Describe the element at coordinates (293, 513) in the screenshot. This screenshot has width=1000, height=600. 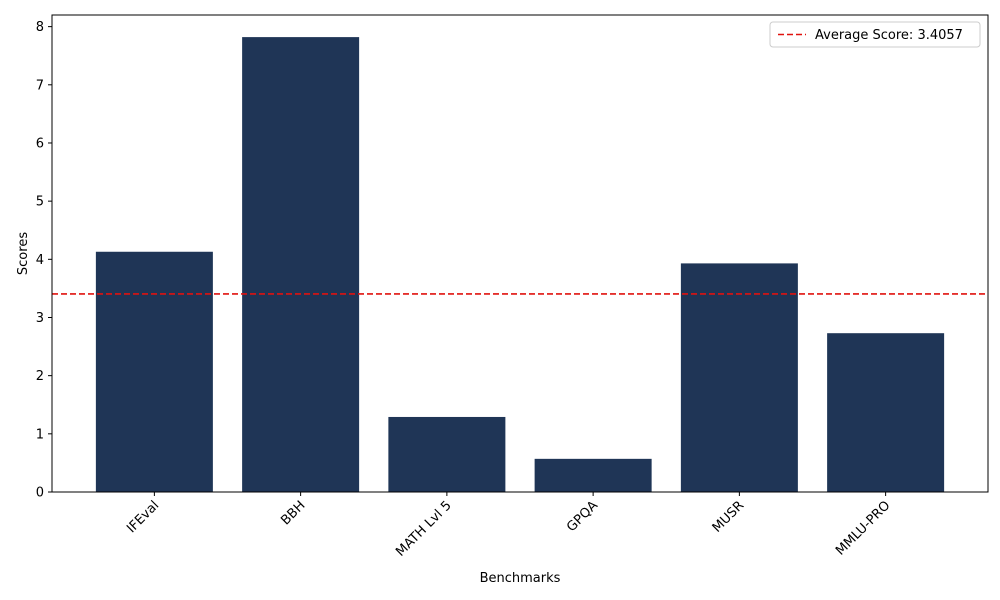
I see `x-tick-label: BBH` at that location.